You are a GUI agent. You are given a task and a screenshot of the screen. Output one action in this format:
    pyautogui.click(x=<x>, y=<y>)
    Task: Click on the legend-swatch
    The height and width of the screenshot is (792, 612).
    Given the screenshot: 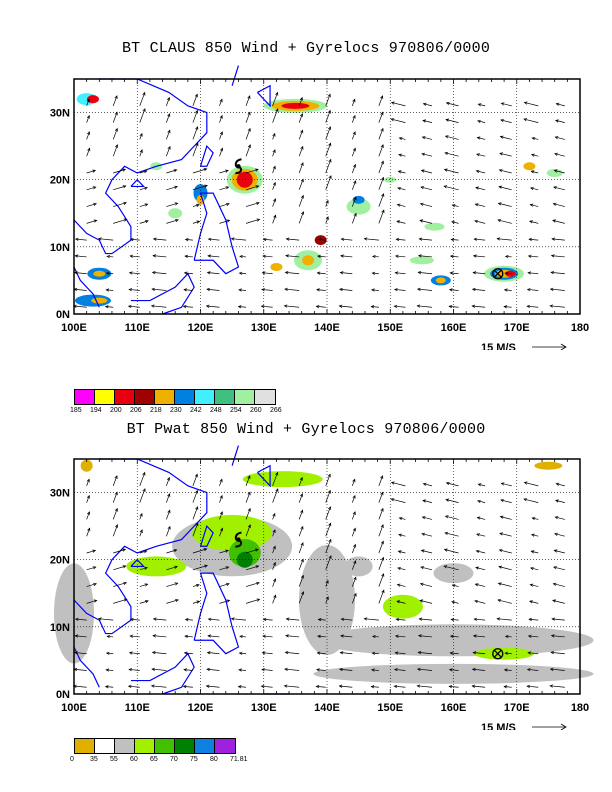 What is the action you would take?
    pyautogui.click(x=105, y=397)
    